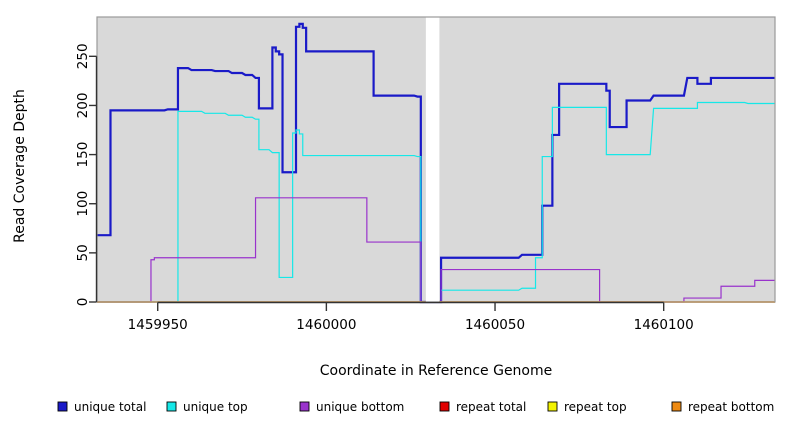  Describe the element at coordinates (83, 252) in the screenshot. I see `y-tick-label: 50` at that location.